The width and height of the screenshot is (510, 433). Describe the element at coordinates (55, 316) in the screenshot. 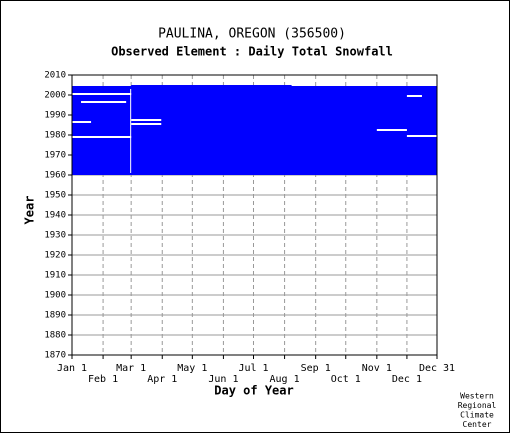

I see `y-tick-label: 1890` at that location.